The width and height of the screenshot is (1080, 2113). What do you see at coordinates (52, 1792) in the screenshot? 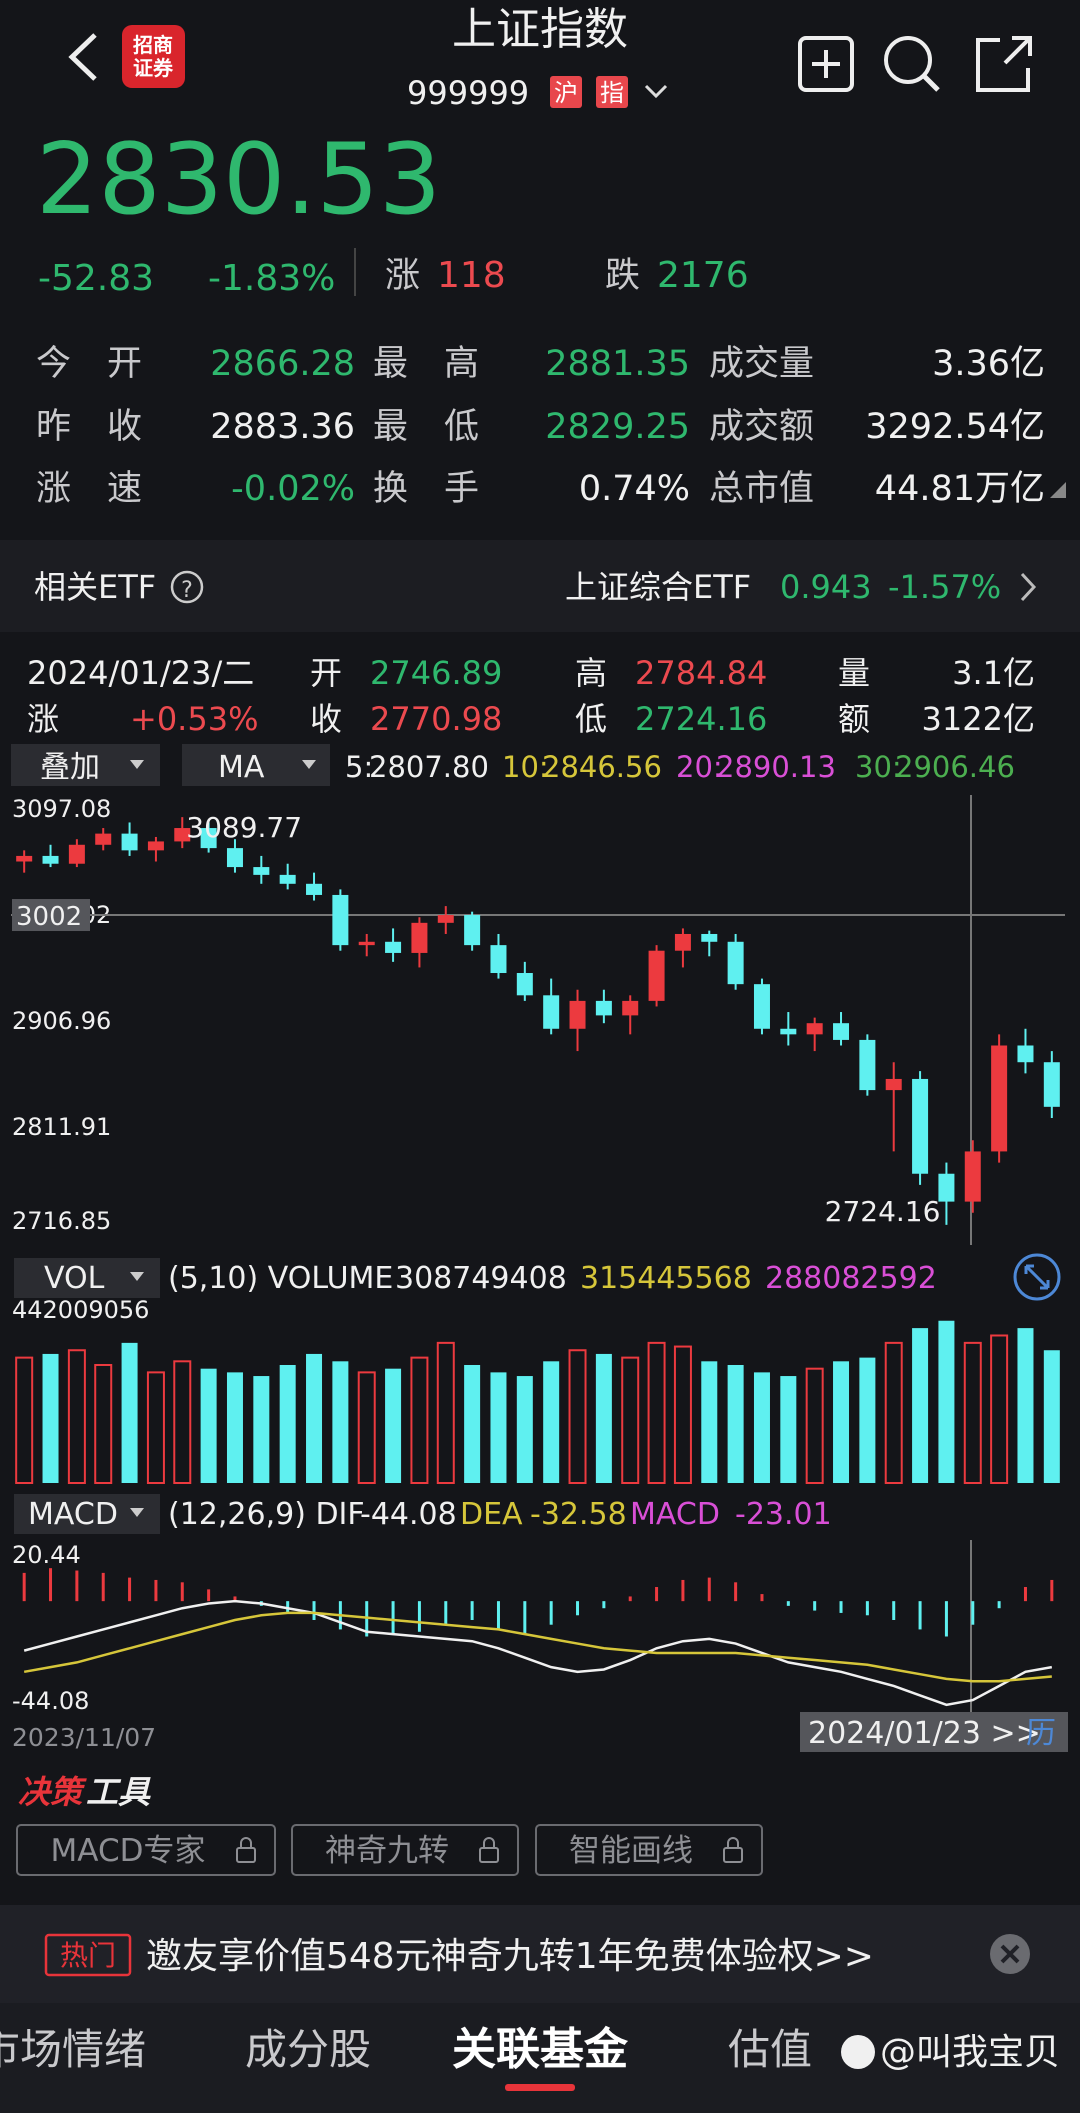
I see `tools-title: 决策` at bounding box center [52, 1792].